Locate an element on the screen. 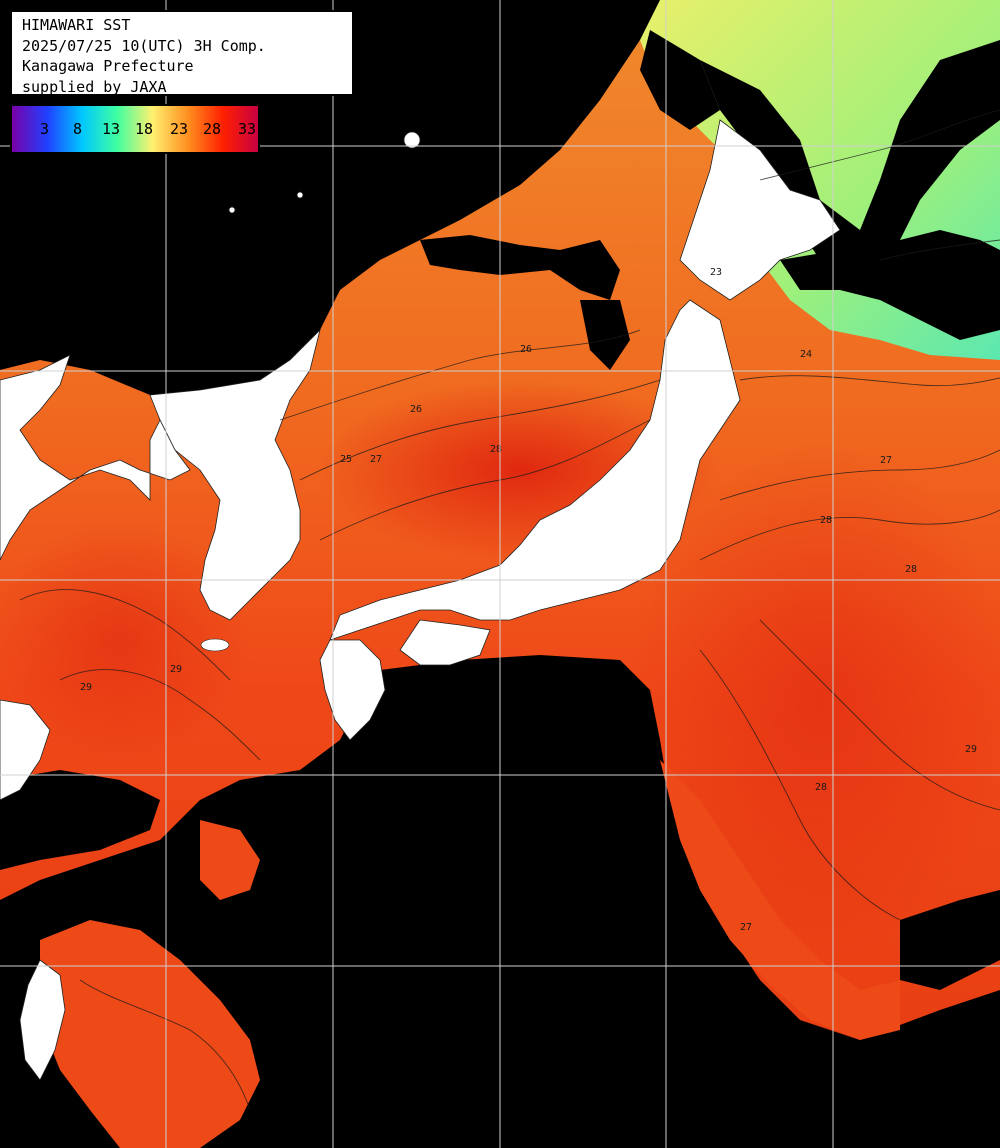  legend-tick: 33 is located at coordinates (247, 129).